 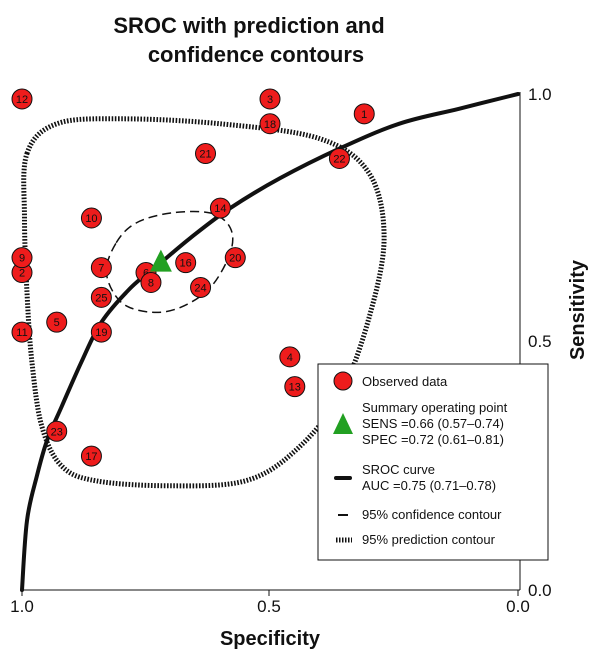 I want to click on observed-point-label: 5, so click(x=57, y=323).